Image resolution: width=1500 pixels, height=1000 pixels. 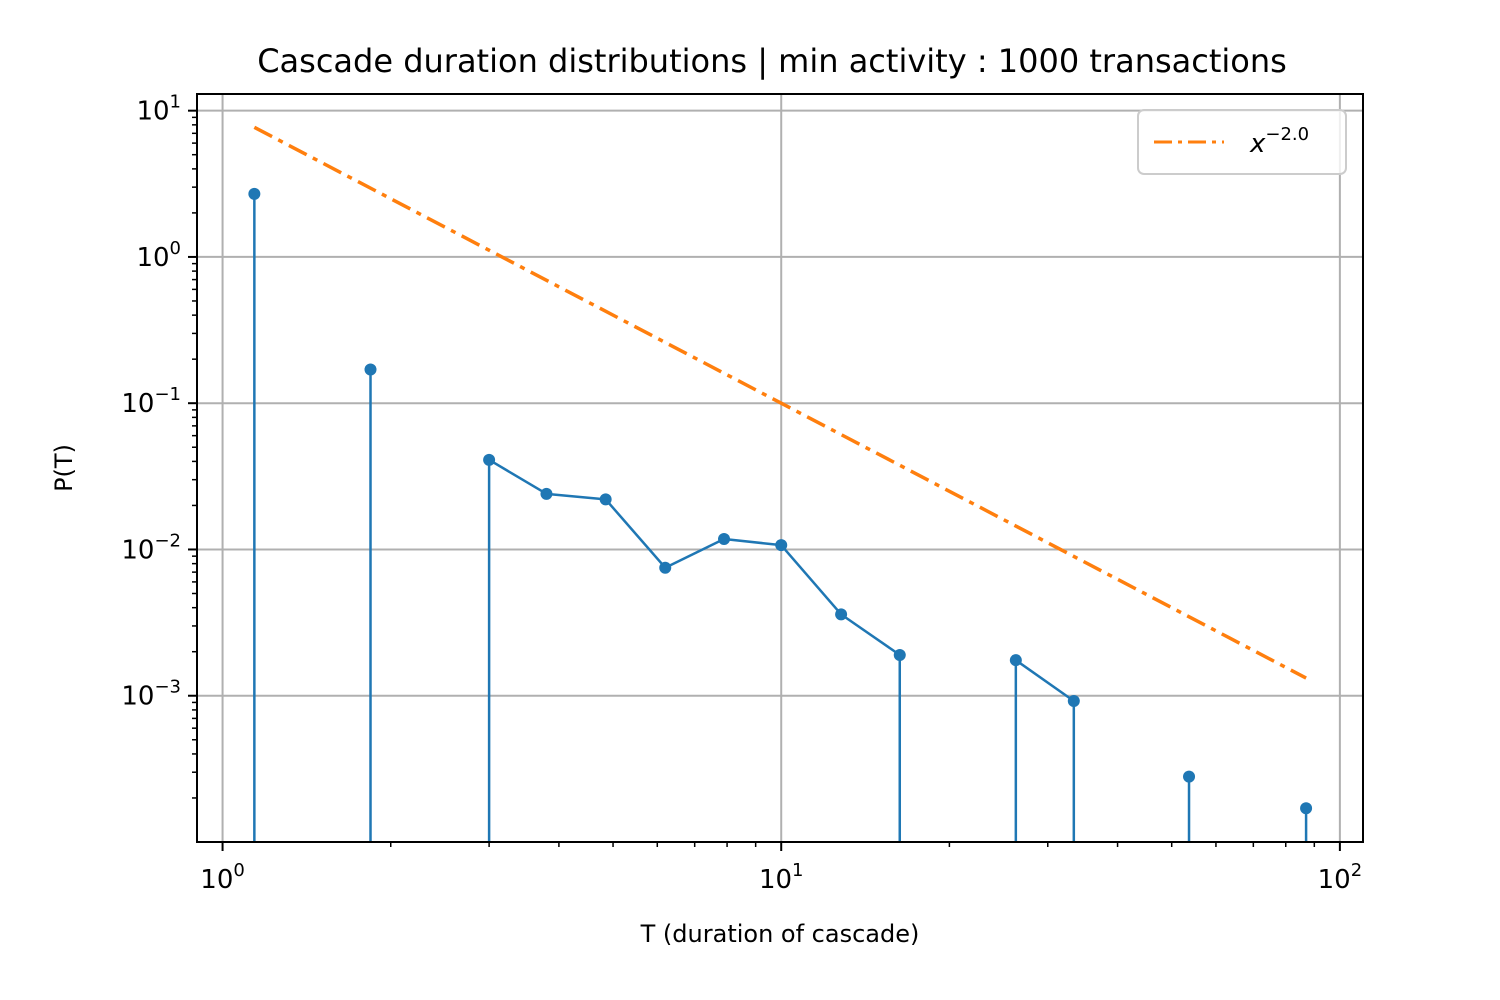 What do you see at coordinates (158, 109) in the screenshot?
I see `y-tick-label-4: 10¹` at bounding box center [158, 109].